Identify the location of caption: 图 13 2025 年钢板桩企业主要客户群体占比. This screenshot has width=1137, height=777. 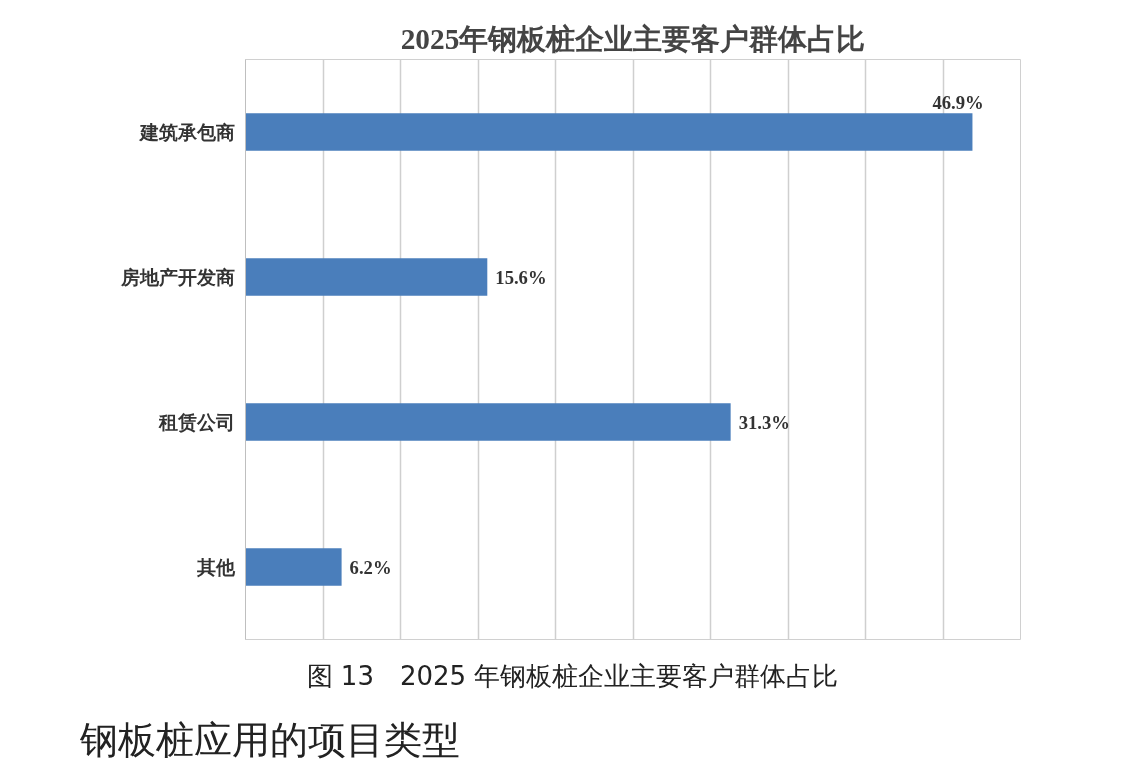
(572, 676).